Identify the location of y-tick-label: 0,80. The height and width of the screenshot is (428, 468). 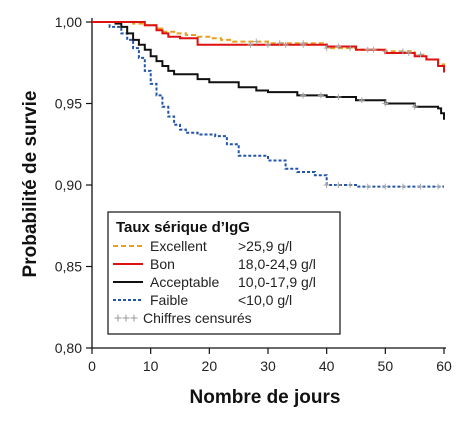
(68, 348).